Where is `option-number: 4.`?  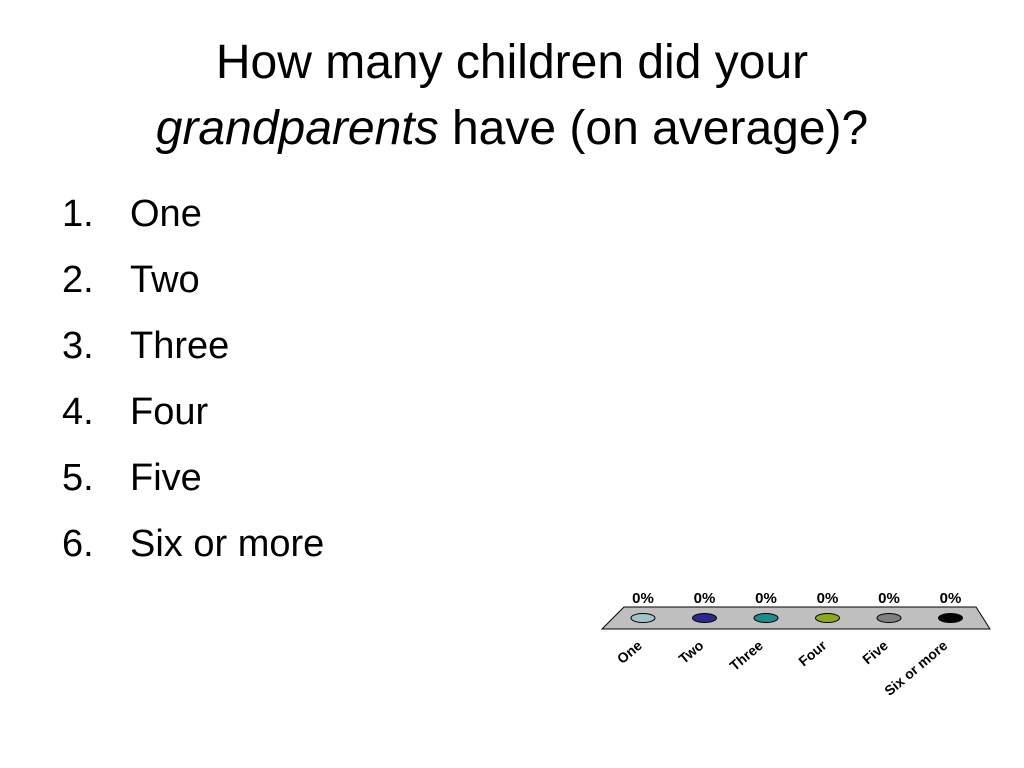
option-number: 4. is located at coordinates (78, 412).